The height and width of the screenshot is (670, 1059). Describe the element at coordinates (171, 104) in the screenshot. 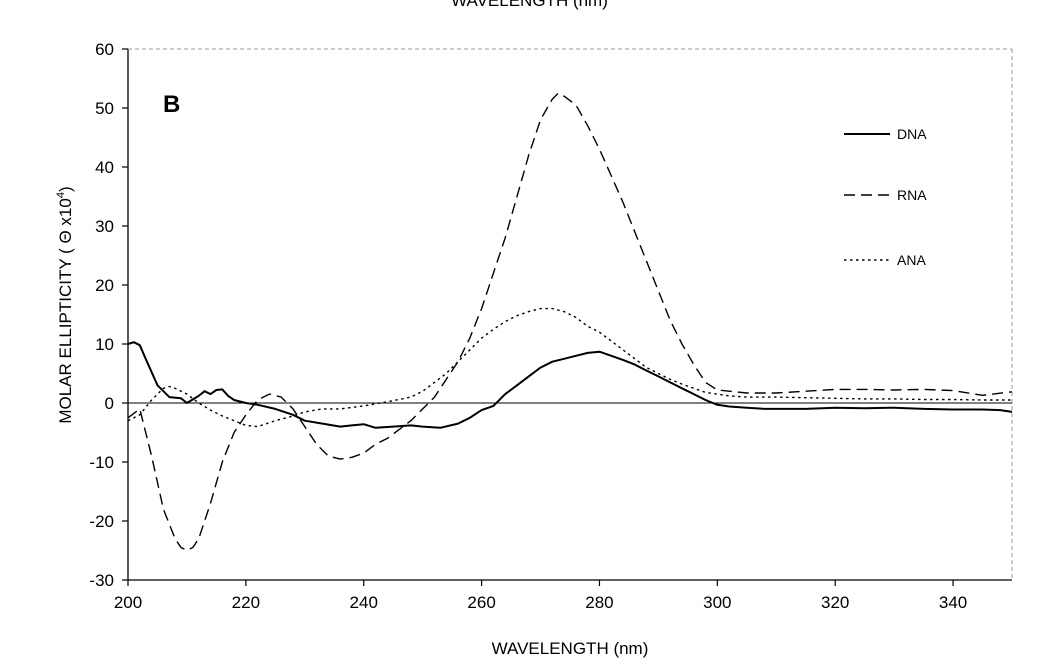

I see `panel-label: B` at that location.